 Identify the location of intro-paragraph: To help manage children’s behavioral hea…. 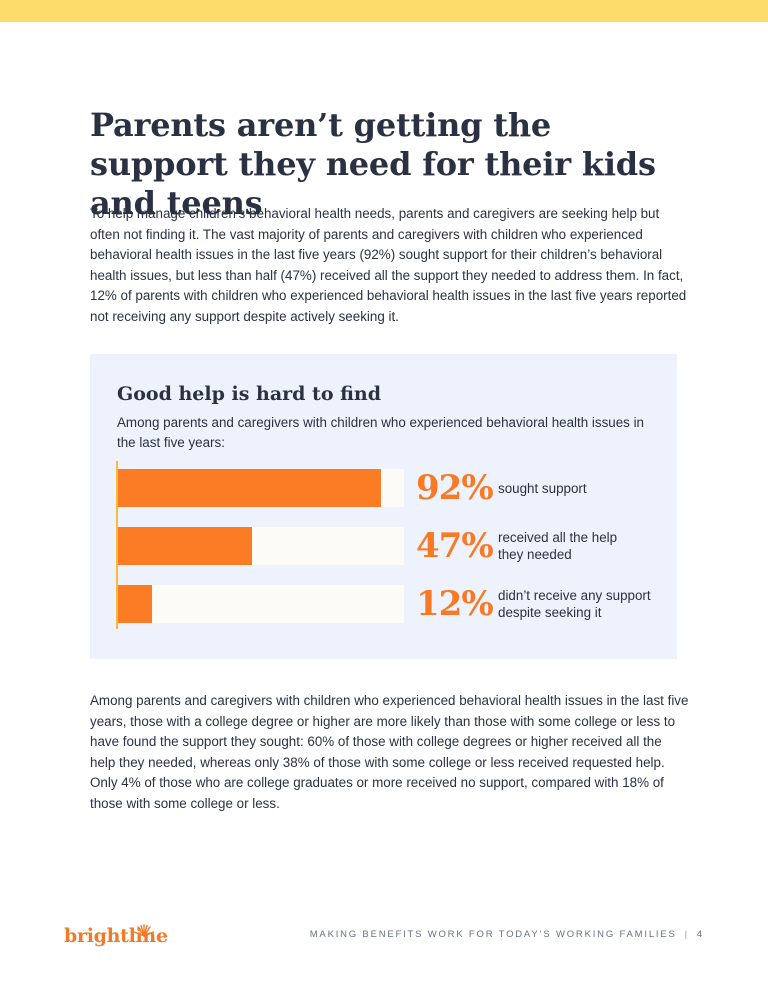
(388, 265).